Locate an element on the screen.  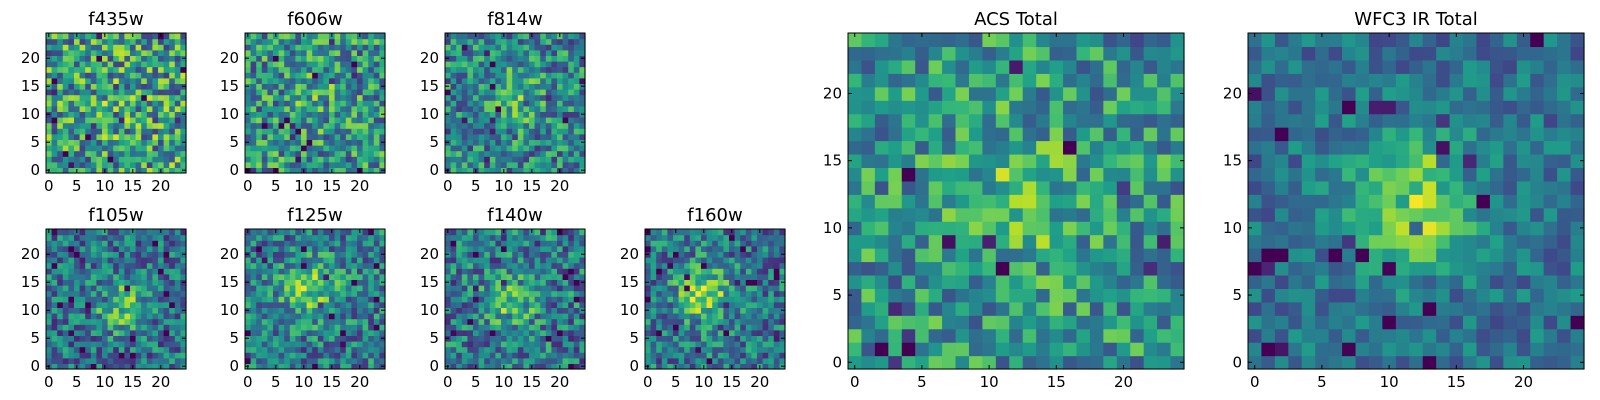
x-tick-label: 10 is located at coordinates (303, 186).